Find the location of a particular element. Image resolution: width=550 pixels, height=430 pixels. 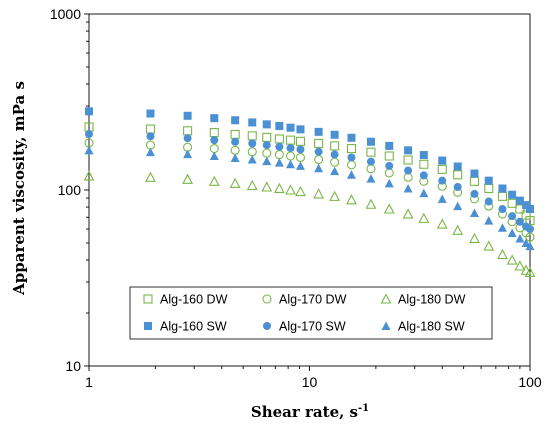

x-axis-title: Shear rate, s-1 is located at coordinates (310, 412).